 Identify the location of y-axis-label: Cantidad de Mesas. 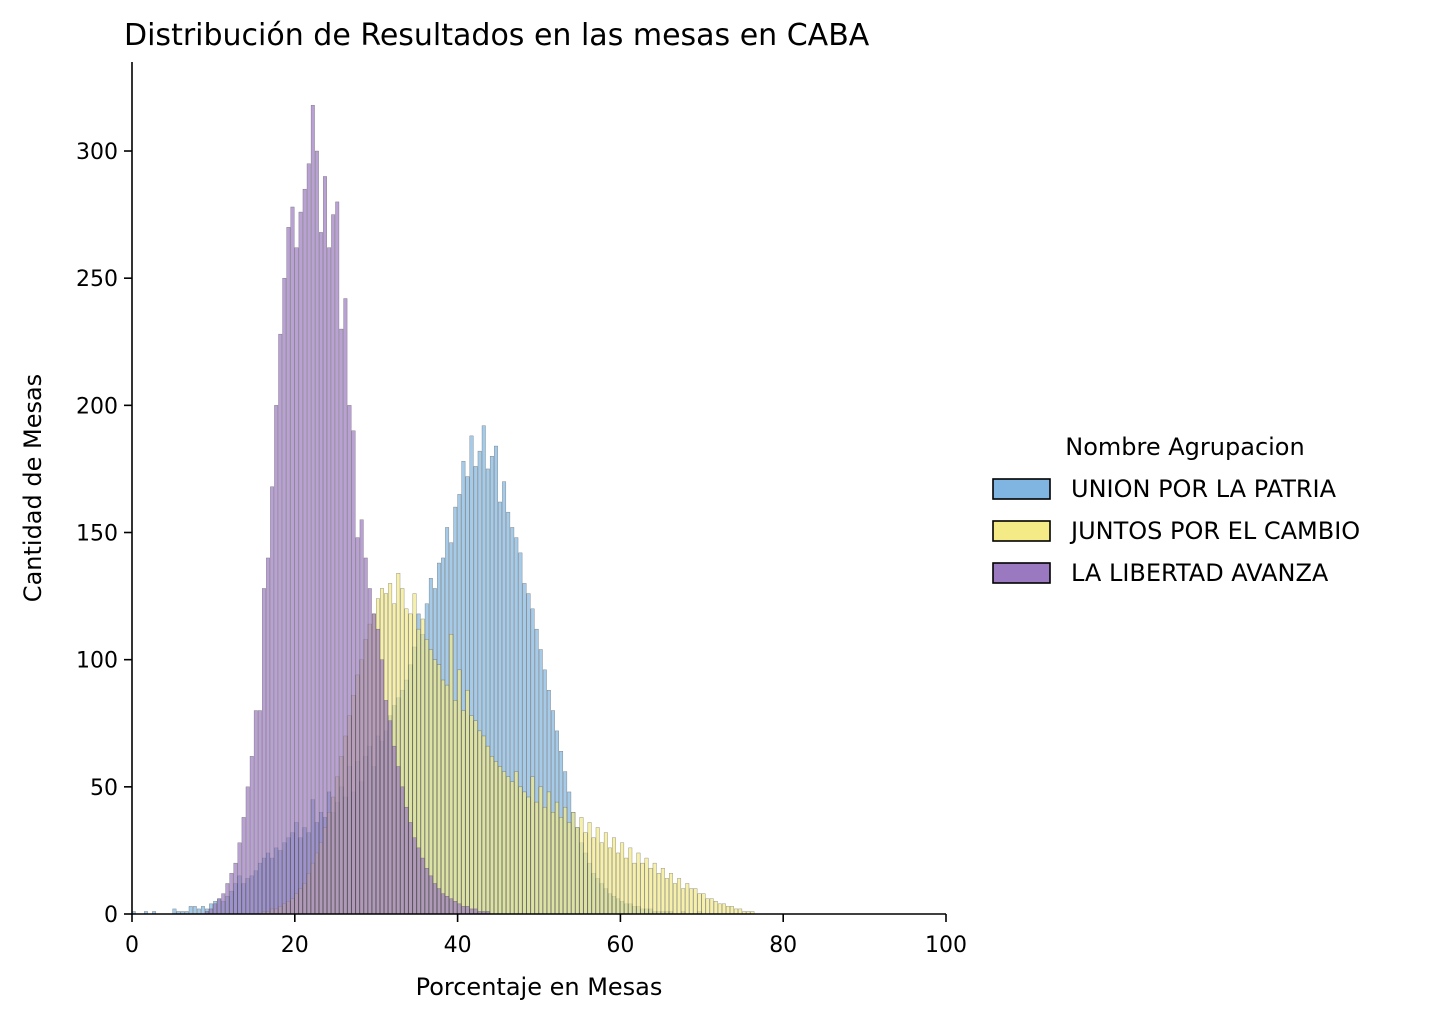
(33, 488).